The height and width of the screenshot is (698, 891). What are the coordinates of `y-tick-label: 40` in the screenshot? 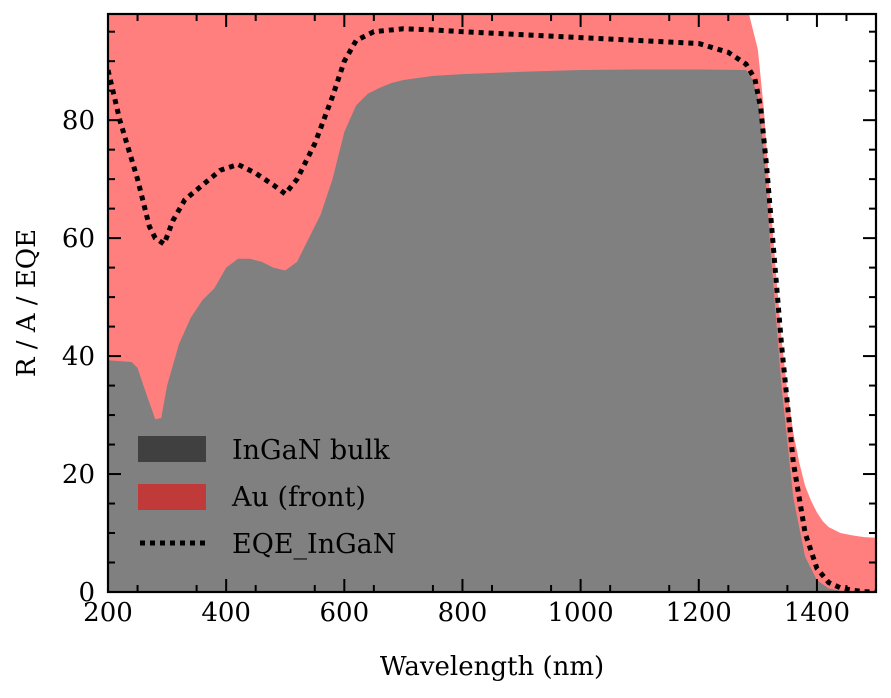 It's located at (78, 357).